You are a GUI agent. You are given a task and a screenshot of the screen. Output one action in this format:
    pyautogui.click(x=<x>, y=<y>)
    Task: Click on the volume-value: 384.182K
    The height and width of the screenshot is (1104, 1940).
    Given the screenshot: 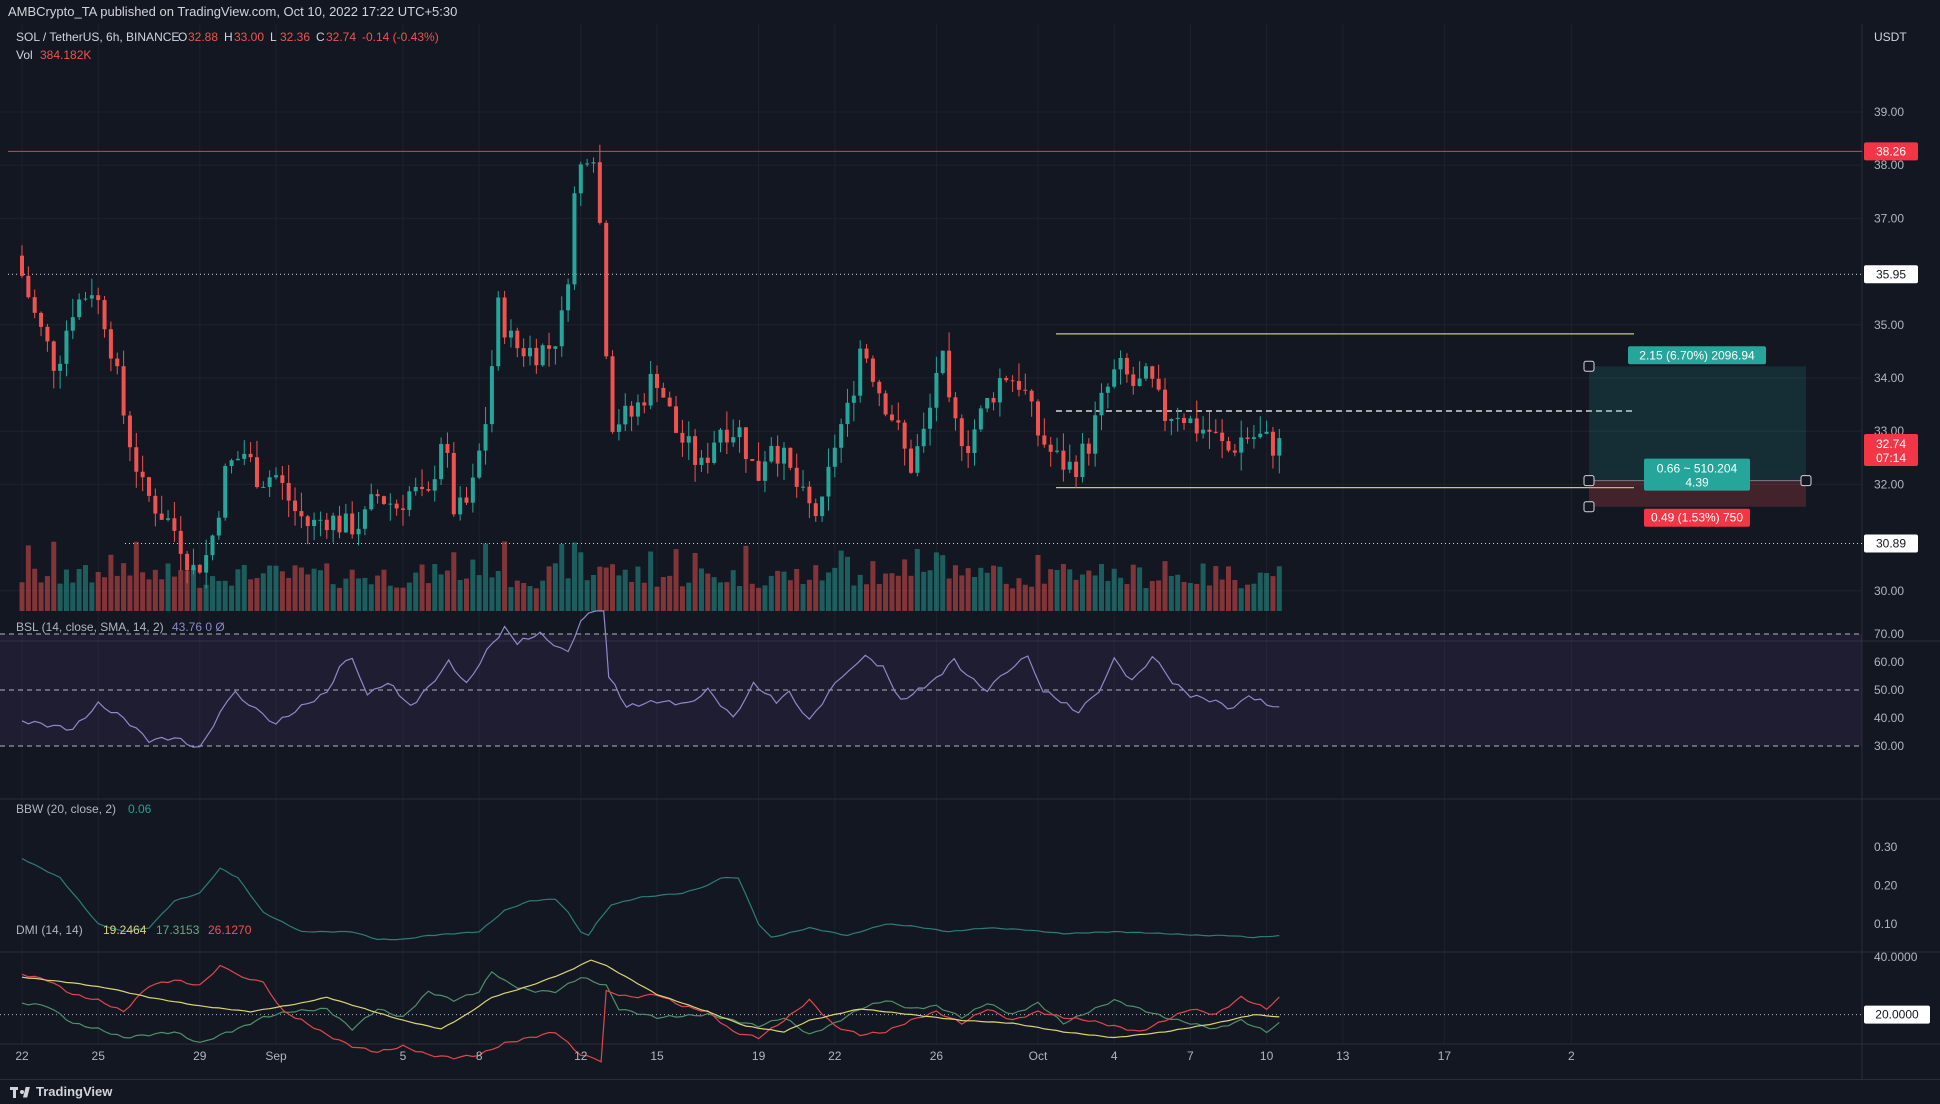 What is the action you would take?
    pyautogui.click(x=65, y=55)
    